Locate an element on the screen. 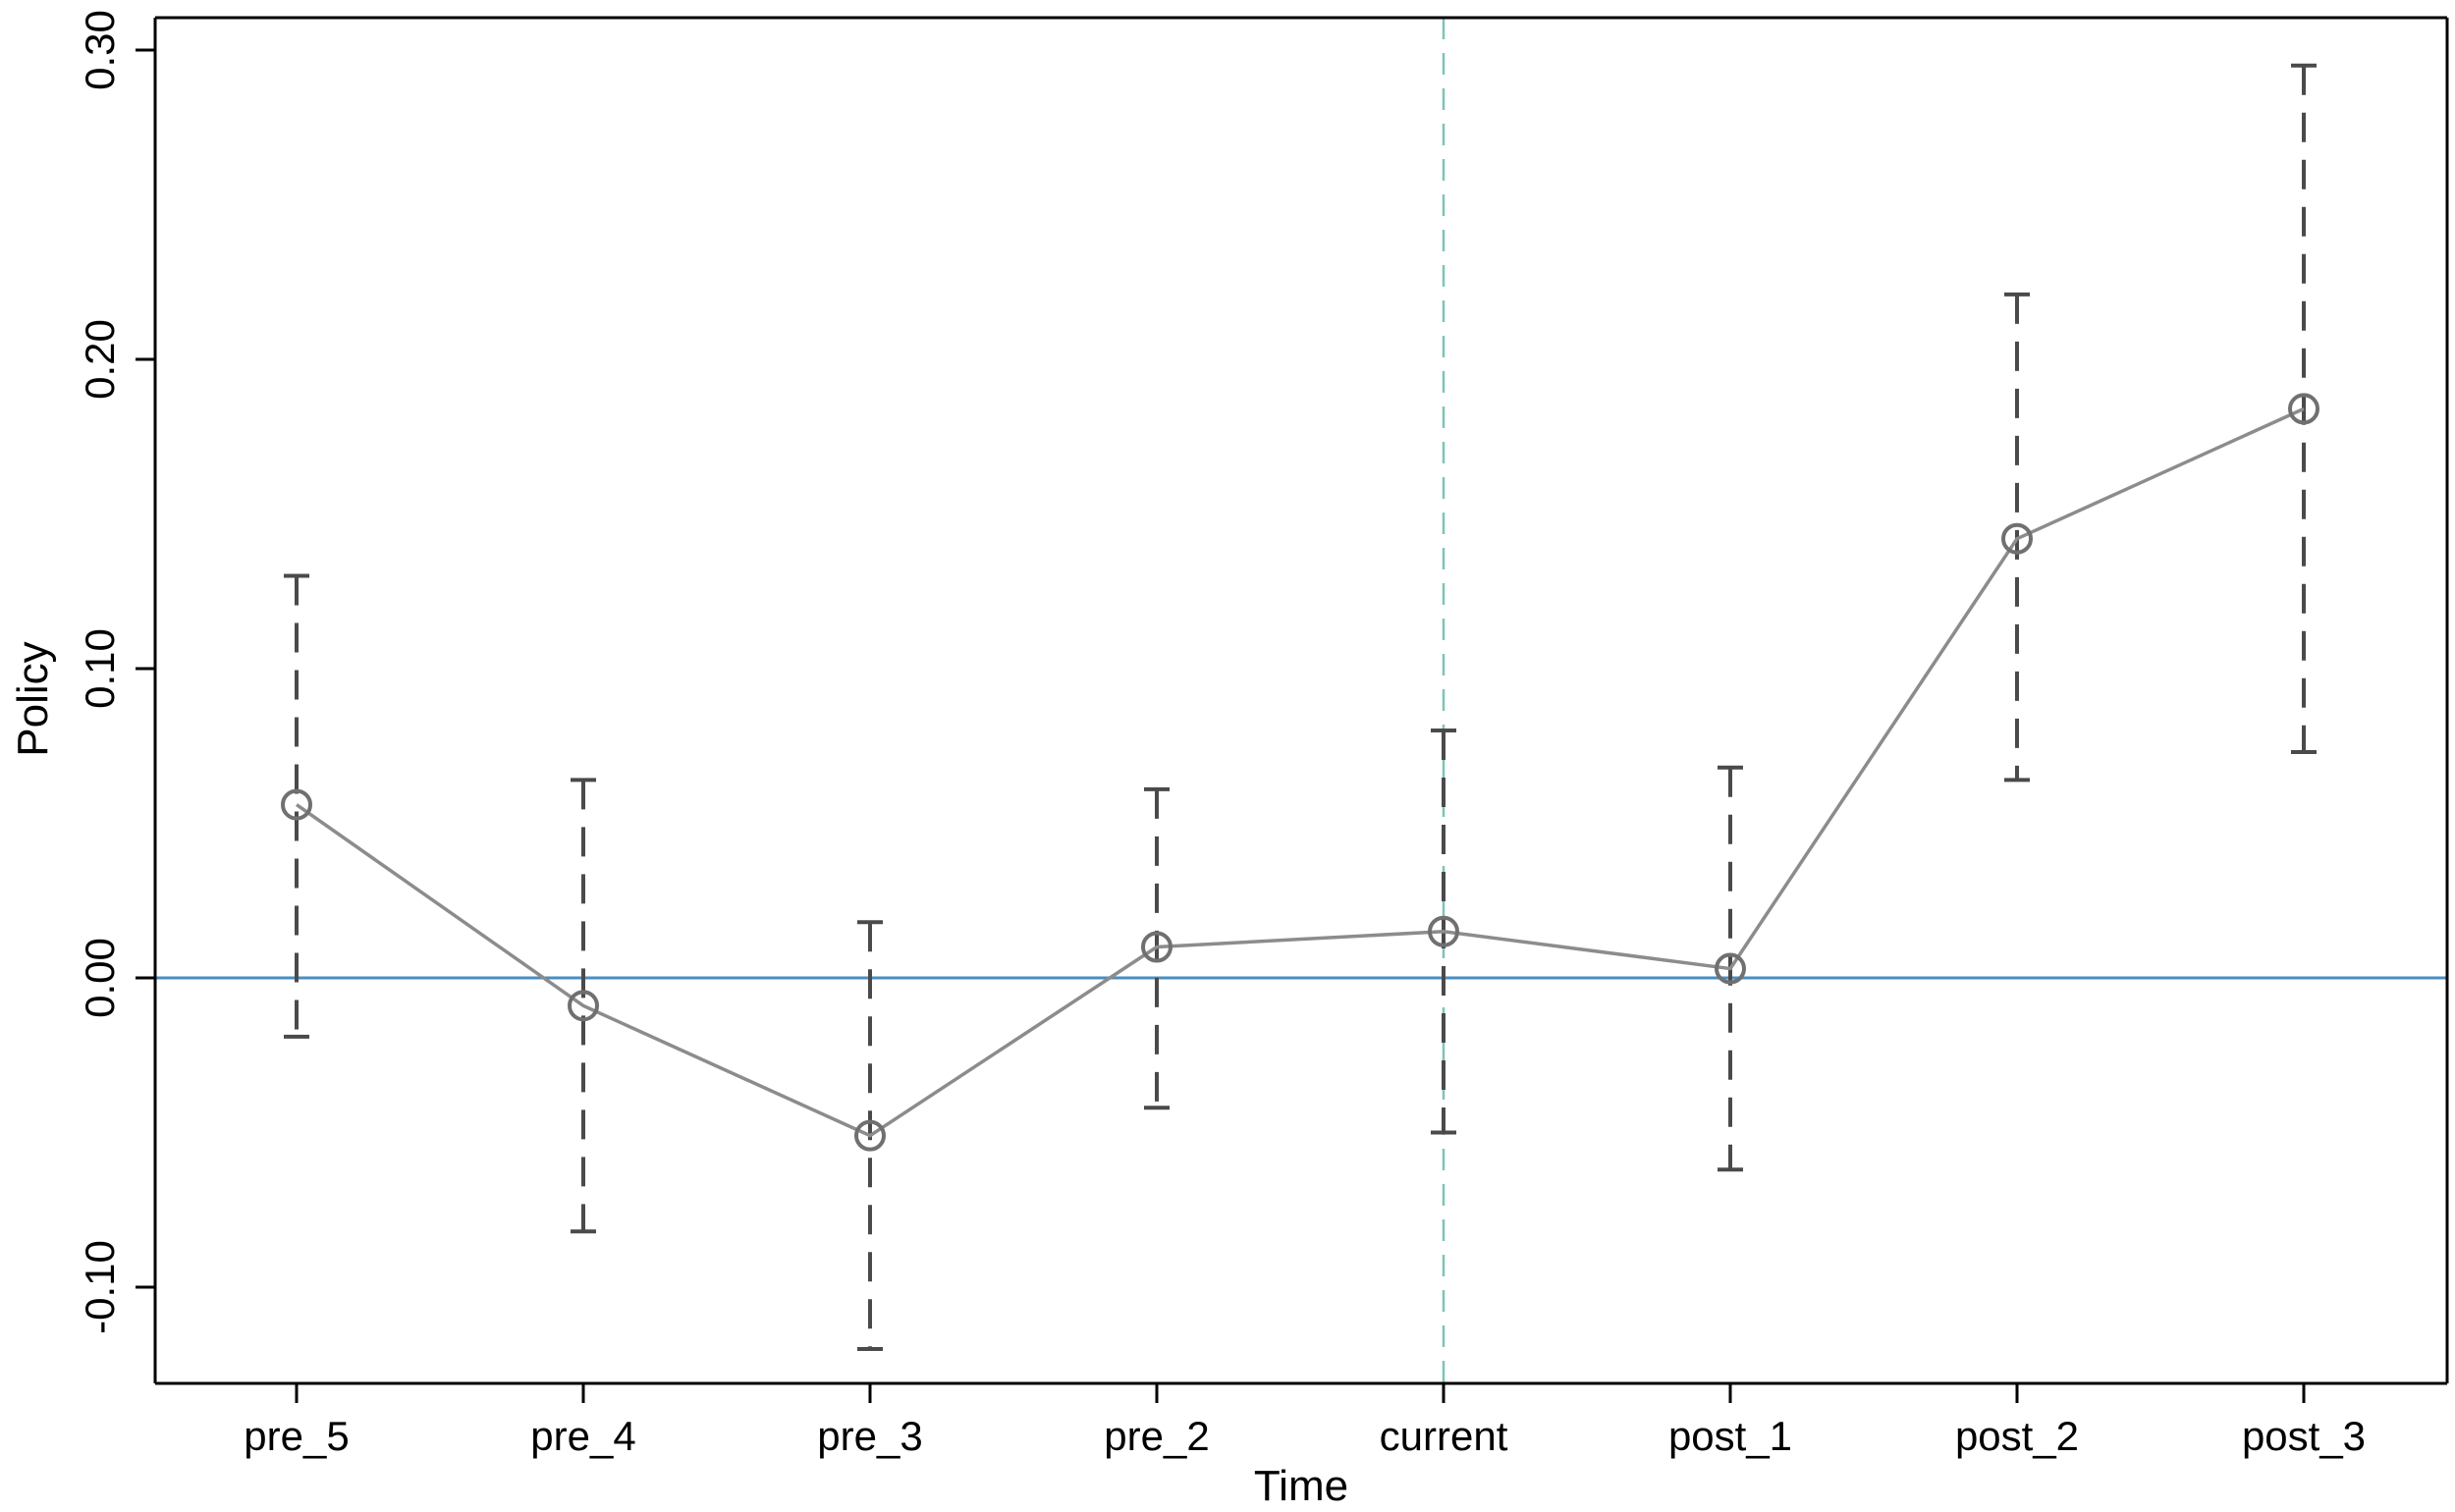  x-tick-label: post_3 is located at coordinates (2304, 1436).